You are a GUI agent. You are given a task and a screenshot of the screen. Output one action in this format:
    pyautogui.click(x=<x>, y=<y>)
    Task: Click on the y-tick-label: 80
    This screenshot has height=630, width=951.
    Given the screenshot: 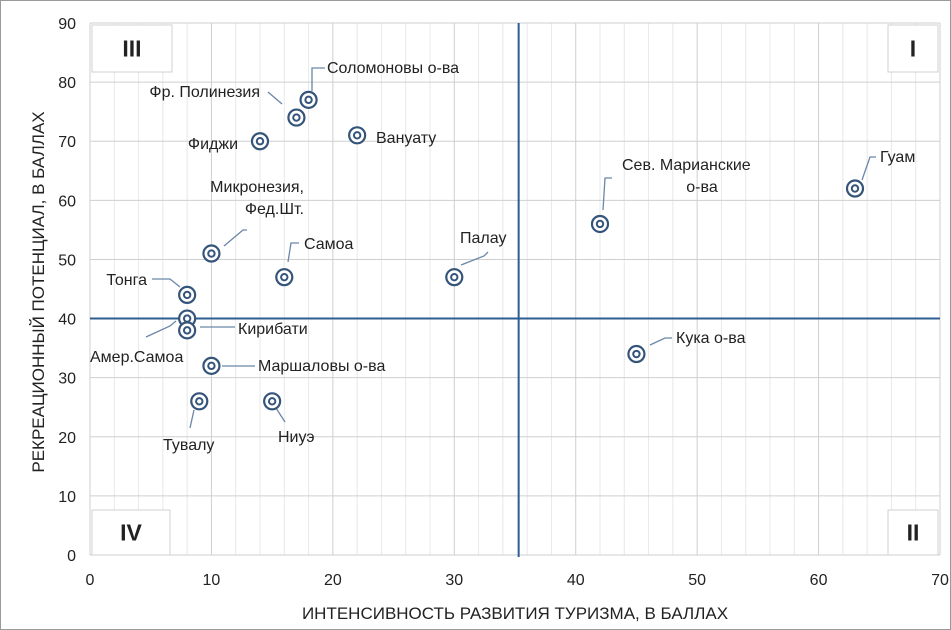 What is the action you would take?
    pyautogui.click(x=67, y=83)
    